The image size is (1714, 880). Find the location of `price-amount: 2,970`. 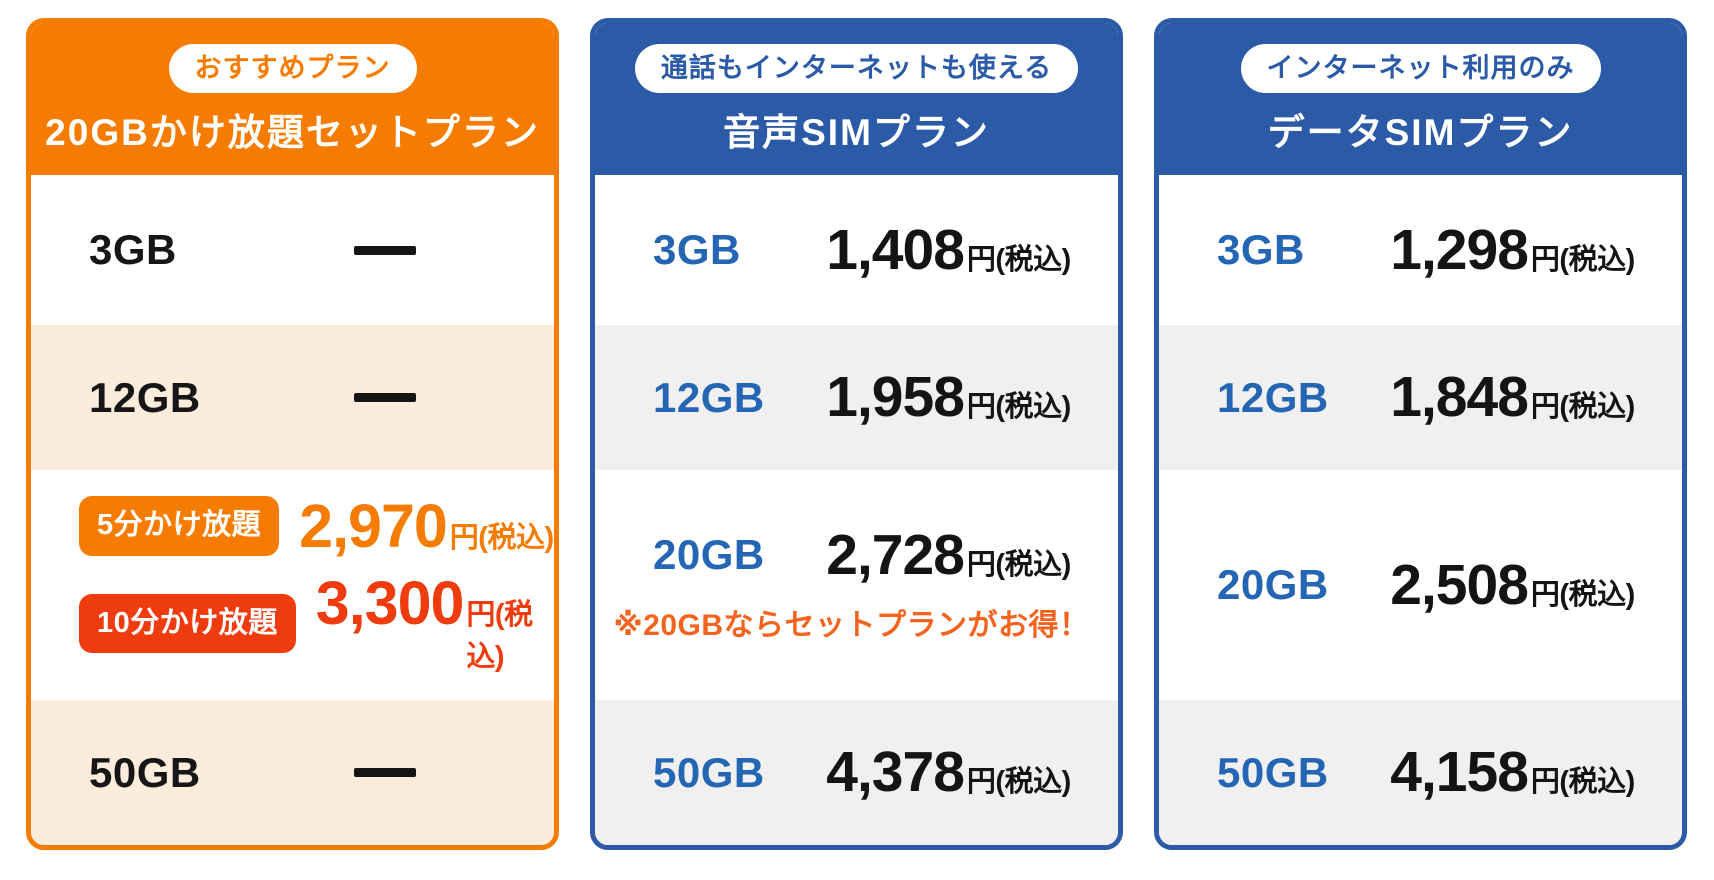

price-amount: 2,970 is located at coordinates (373, 525).